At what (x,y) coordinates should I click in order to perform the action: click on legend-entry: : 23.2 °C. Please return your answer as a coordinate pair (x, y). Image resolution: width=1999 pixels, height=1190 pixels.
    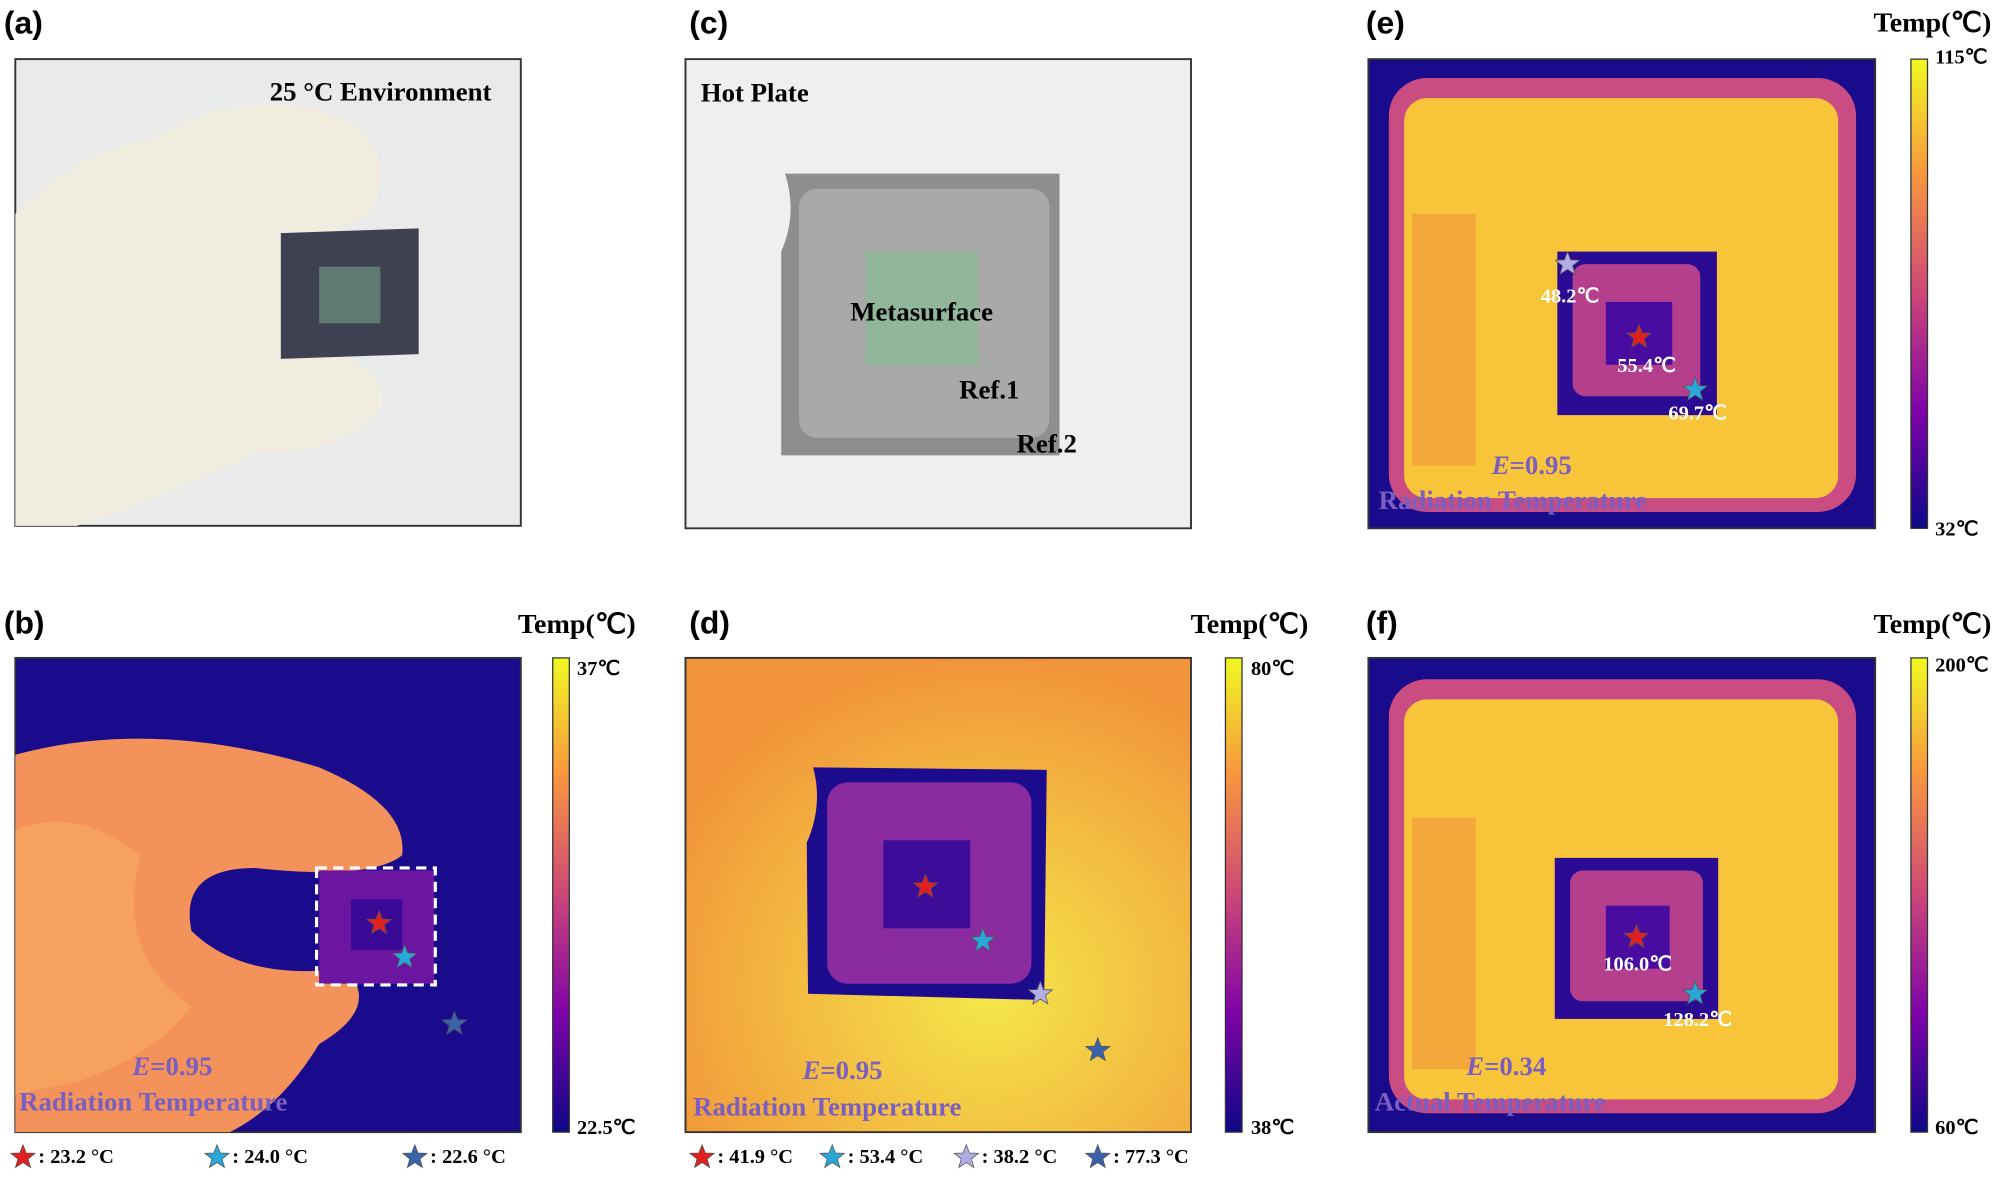
    Looking at the image, I should click on (76, 1157).